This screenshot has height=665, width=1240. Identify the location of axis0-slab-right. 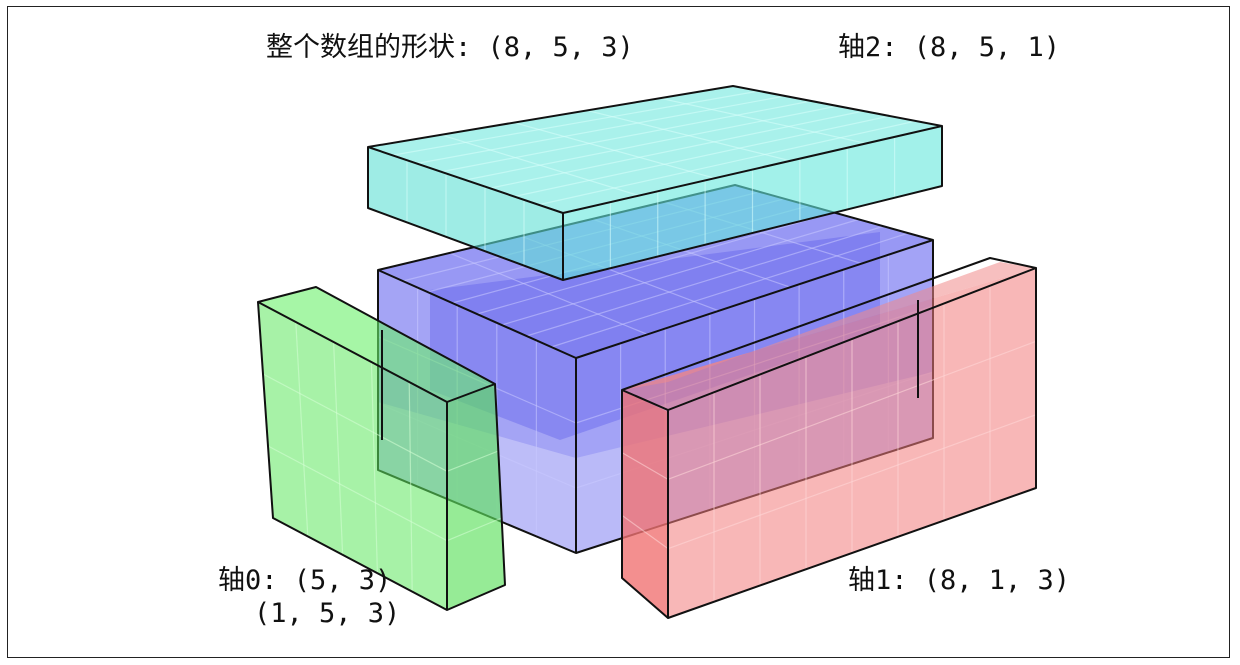
(476, 497).